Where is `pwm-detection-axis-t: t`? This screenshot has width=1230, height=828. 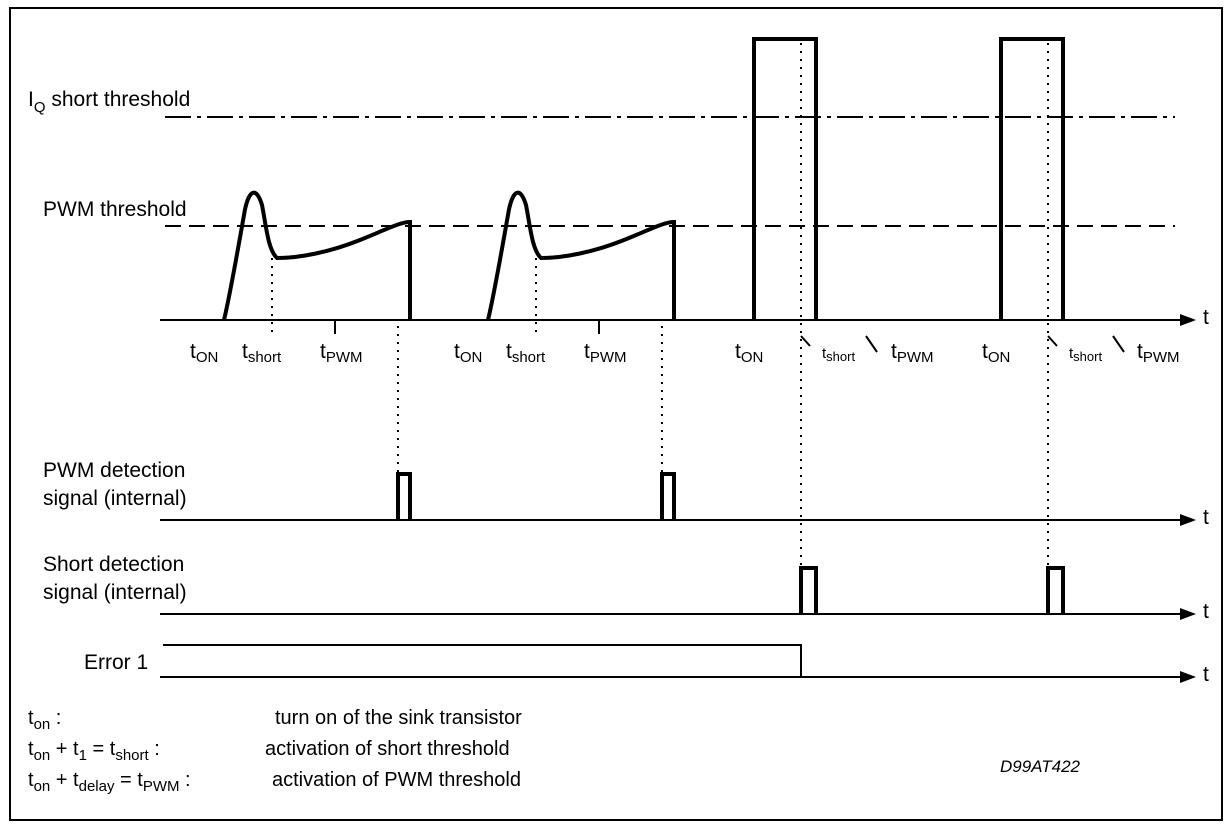 pwm-detection-axis-t: t is located at coordinates (1206, 517).